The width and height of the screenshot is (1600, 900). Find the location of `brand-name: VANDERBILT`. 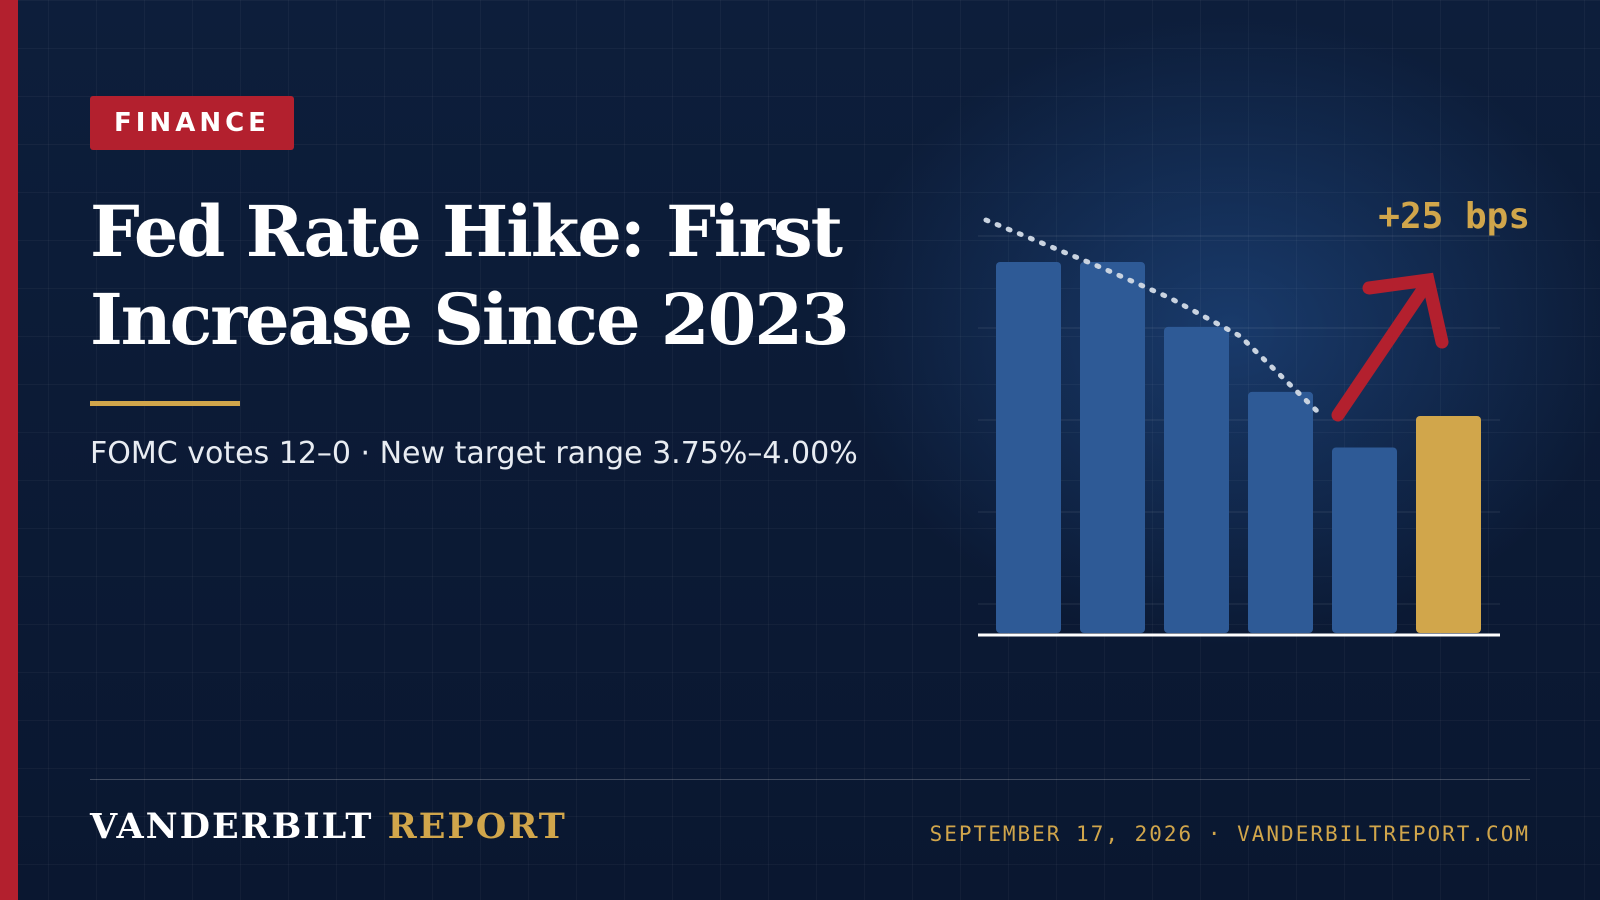

brand-name: VANDERBILT is located at coordinates (232, 826).